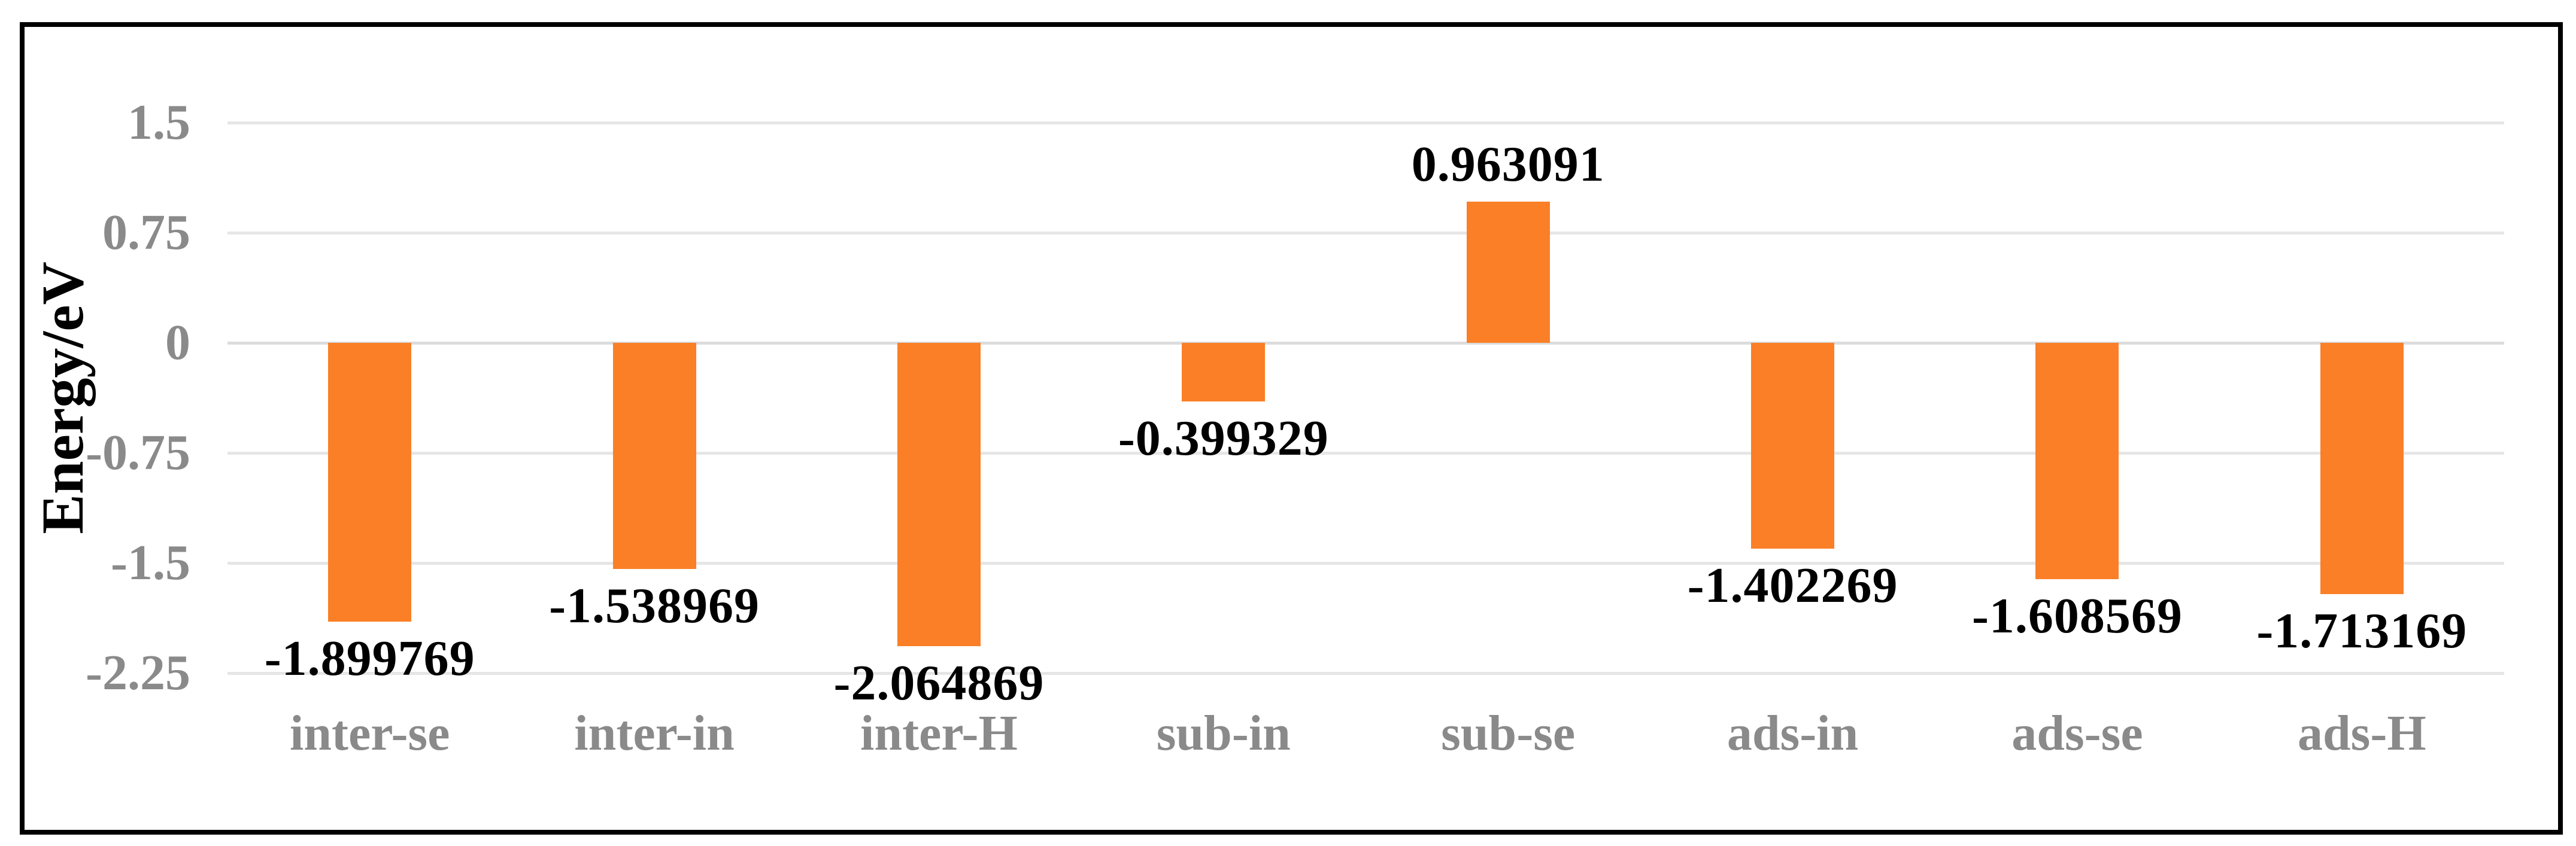 This screenshot has width=2576, height=846. Describe the element at coordinates (1792, 586) in the screenshot. I see `bar-value-label: -1.402269` at that location.